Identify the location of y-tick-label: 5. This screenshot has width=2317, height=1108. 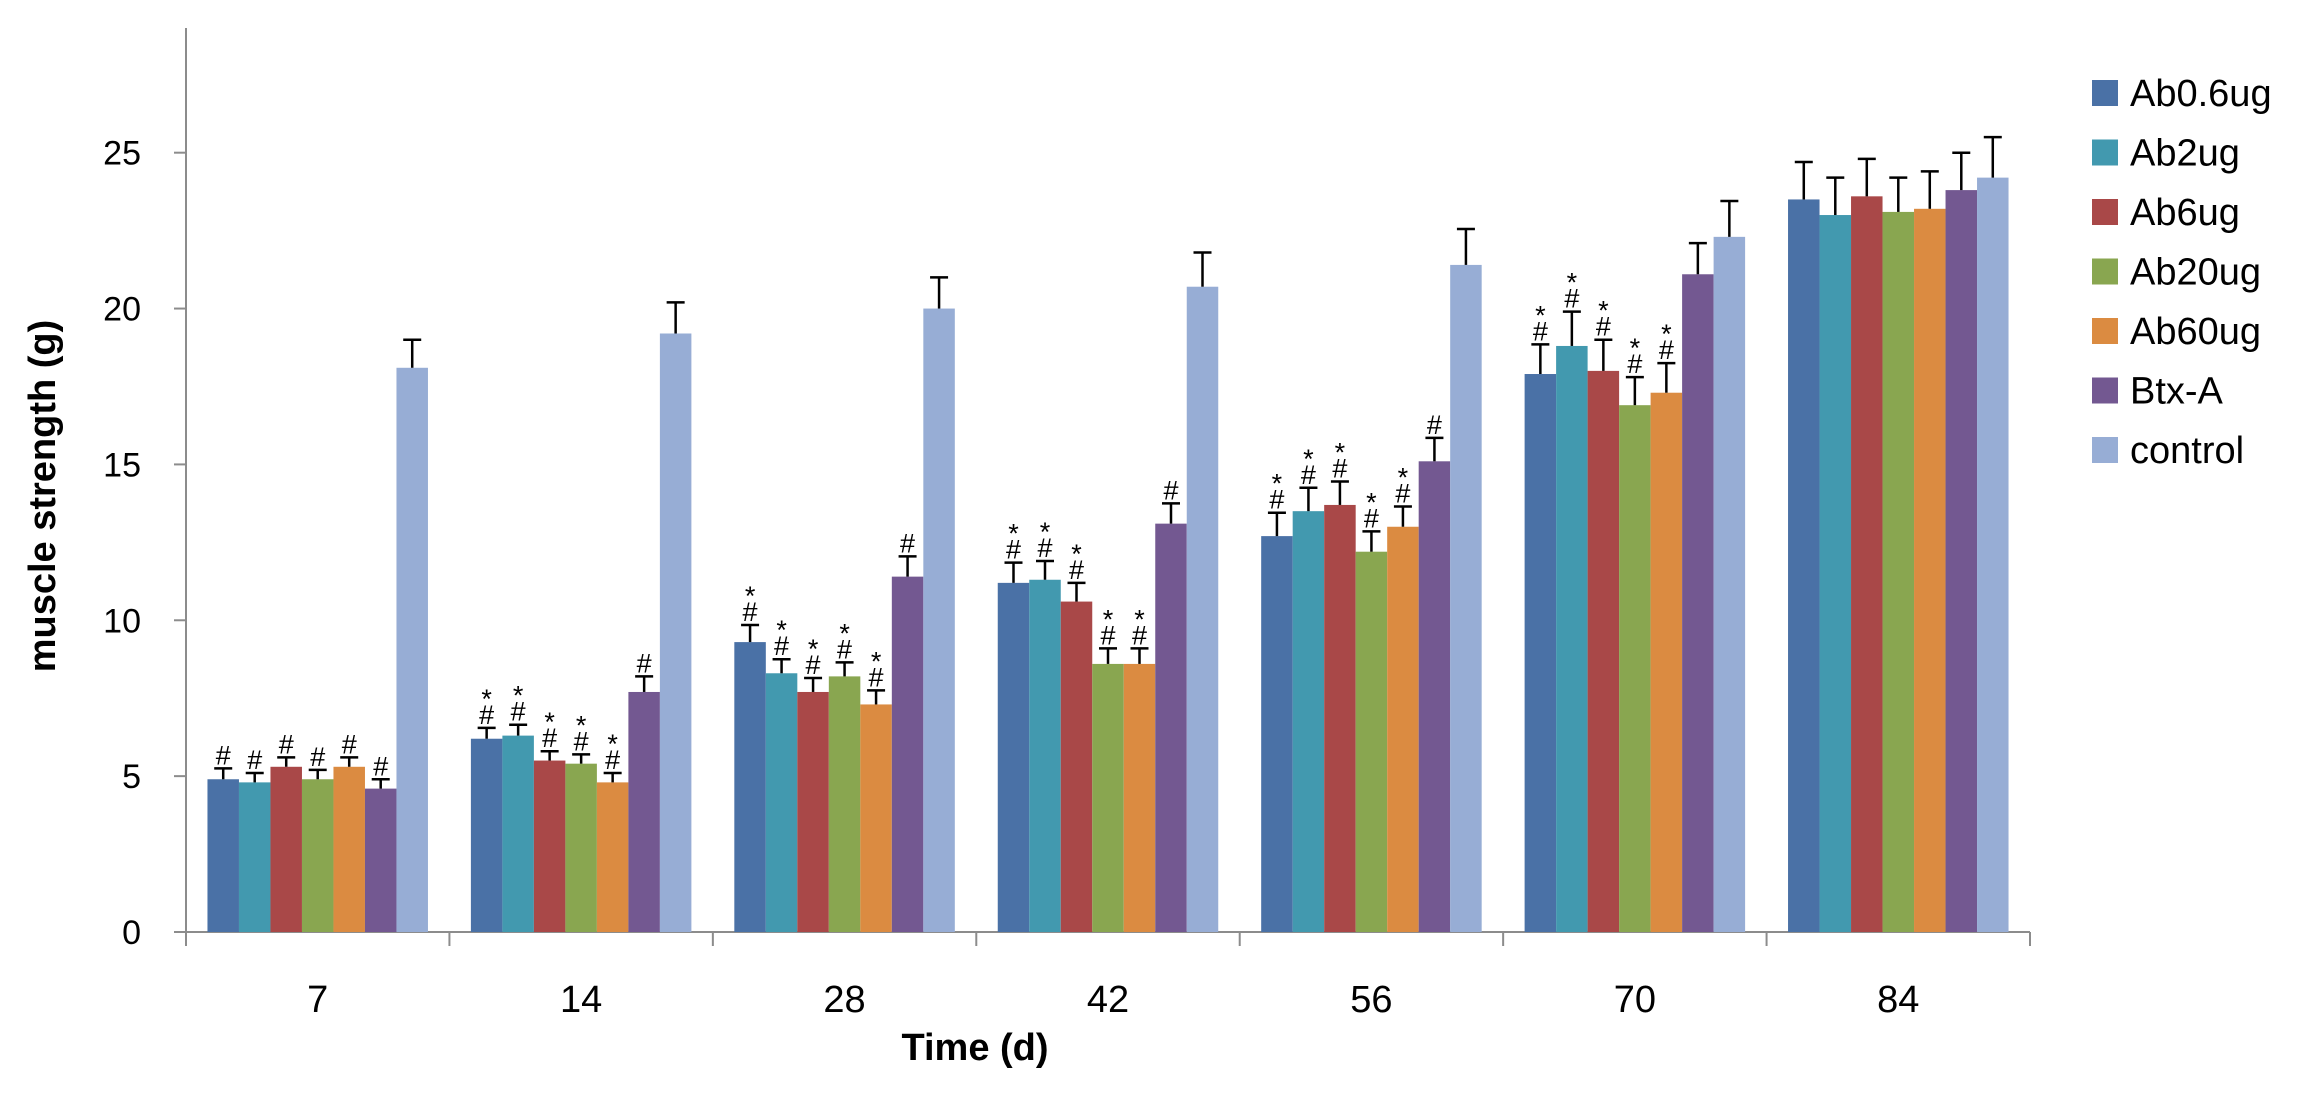
(131, 777).